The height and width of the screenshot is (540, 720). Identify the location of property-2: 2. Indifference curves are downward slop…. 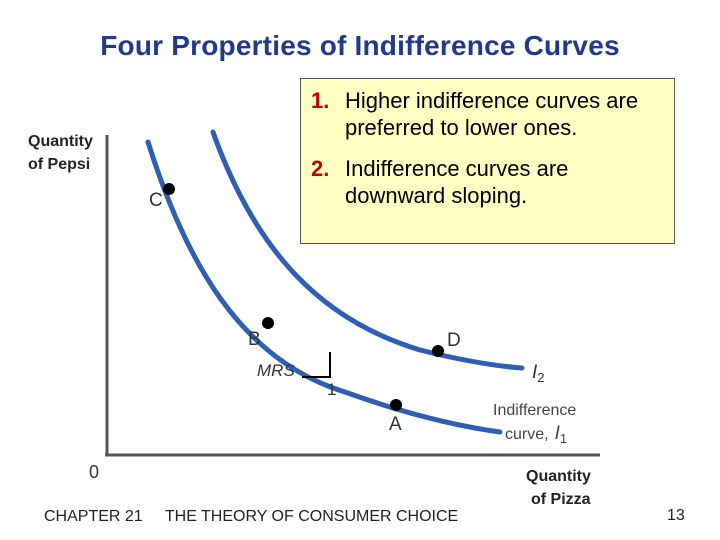
(487, 182).